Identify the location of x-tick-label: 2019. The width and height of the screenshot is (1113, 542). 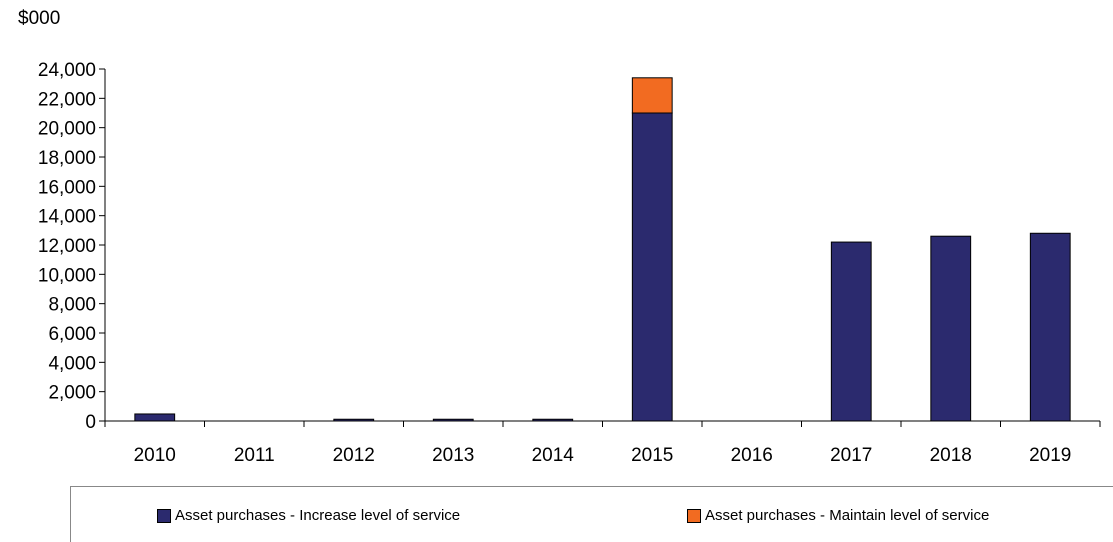
(1050, 455).